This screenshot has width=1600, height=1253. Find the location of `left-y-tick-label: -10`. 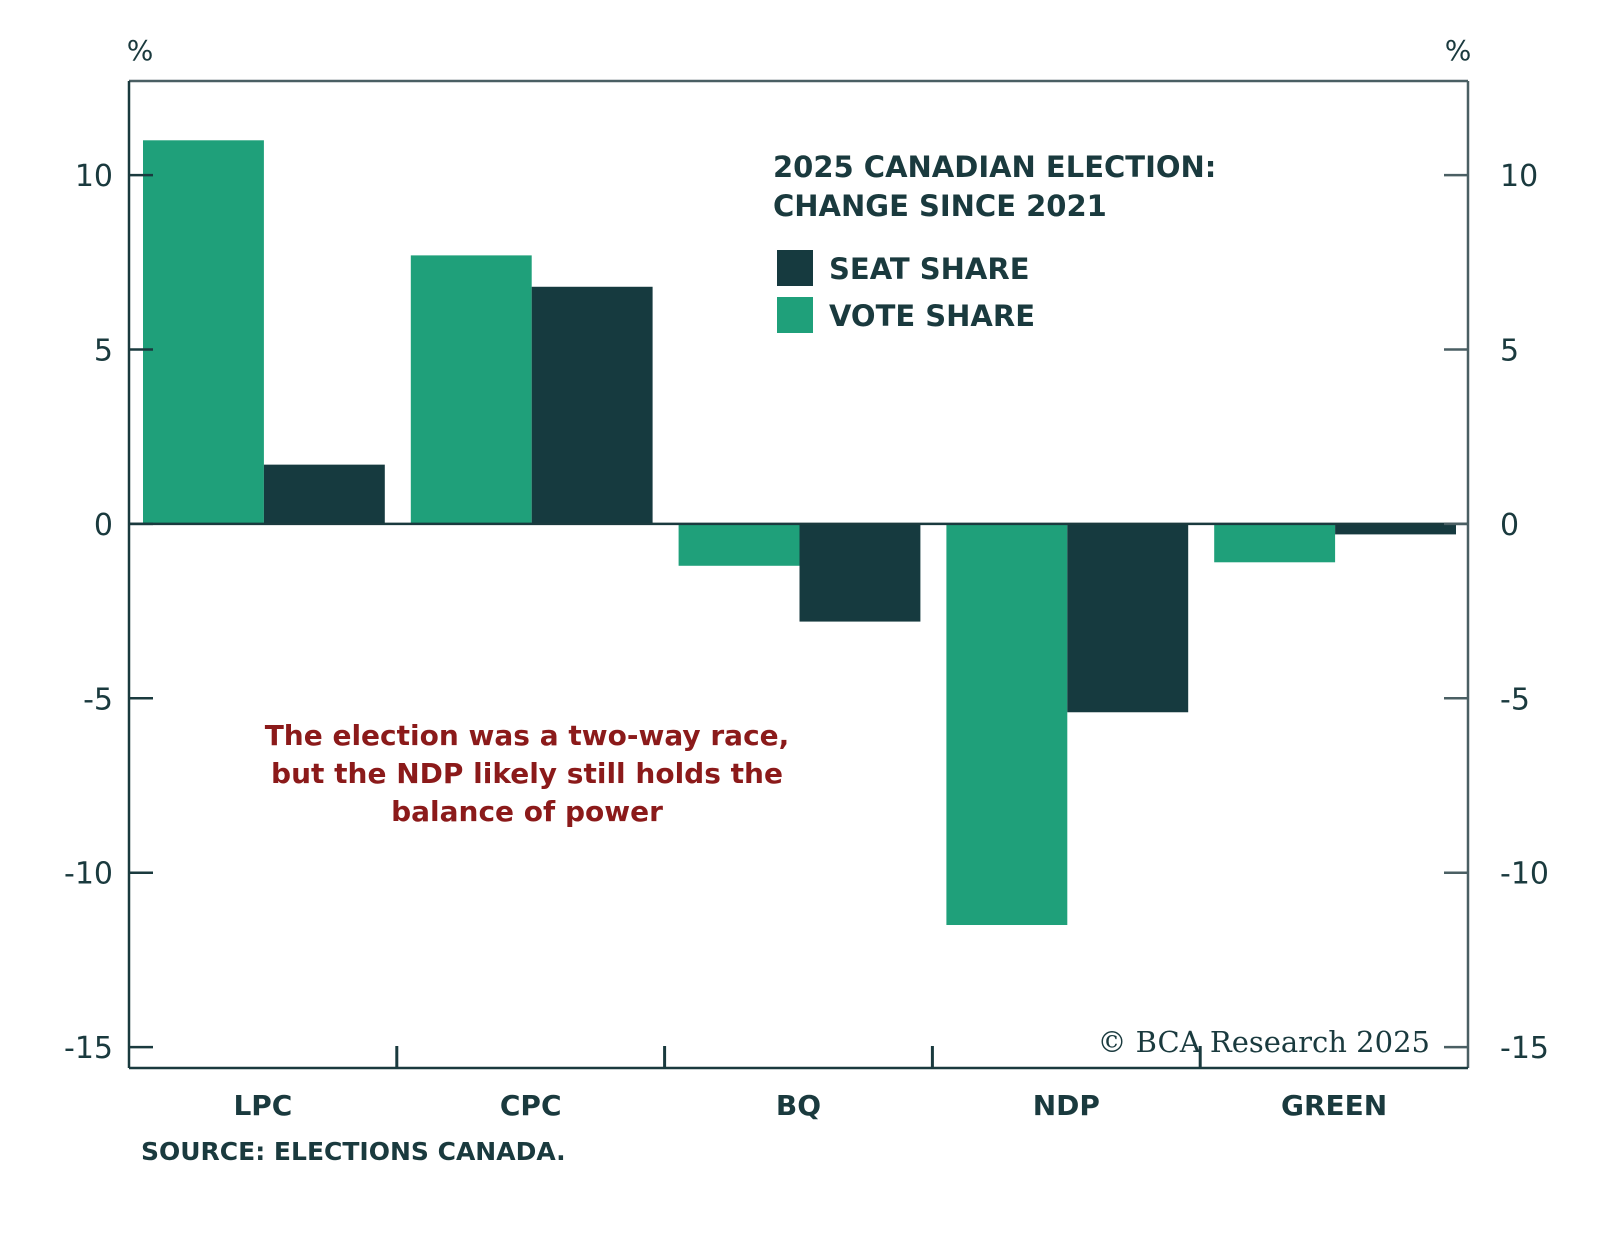

left-y-tick-label: -10 is located at coordinates (88, 874).